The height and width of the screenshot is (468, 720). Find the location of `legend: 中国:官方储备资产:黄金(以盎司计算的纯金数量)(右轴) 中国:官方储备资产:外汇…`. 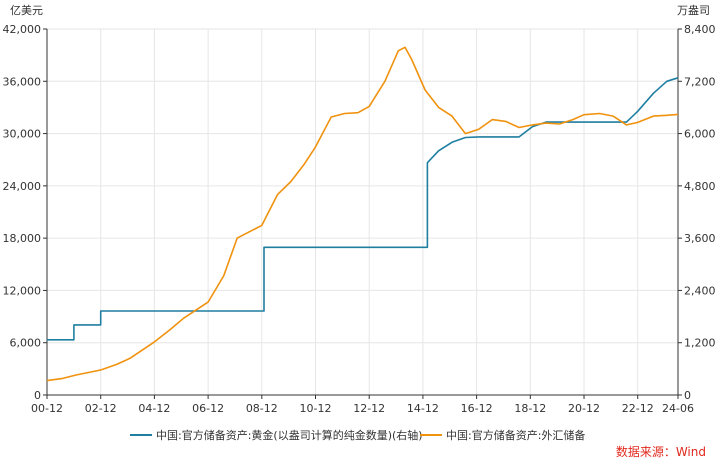

legend: 中国:官方储备资产:黄金(以盎司计算的纯金数量)(右轴) 中国:官方储备资产:外汇… is located at coordinates (357, 435).